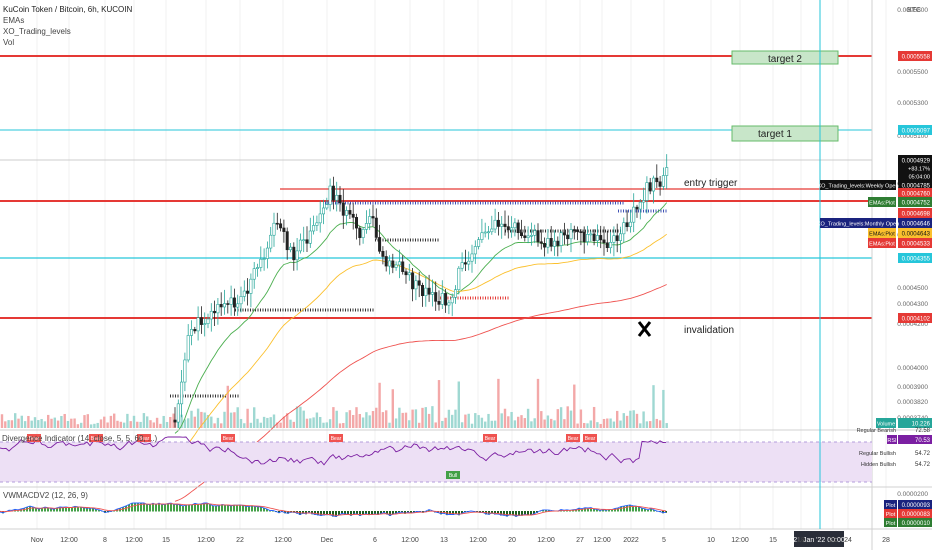  What do you see at coordinates (785, 57) in the screenshot?
I see `target2-box` at bounding box center [785, 57].